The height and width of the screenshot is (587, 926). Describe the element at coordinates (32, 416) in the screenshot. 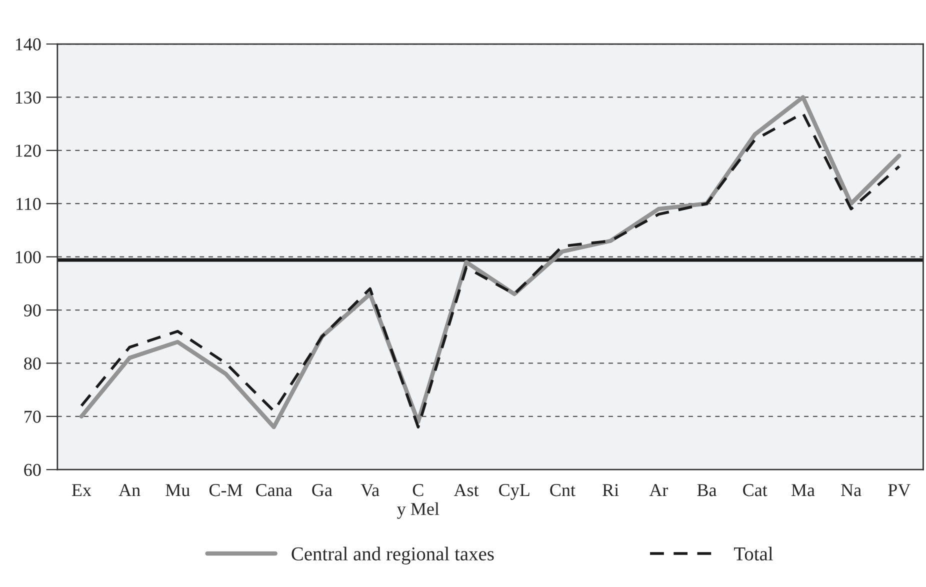

I see `y-tick-label: 70` at that location.